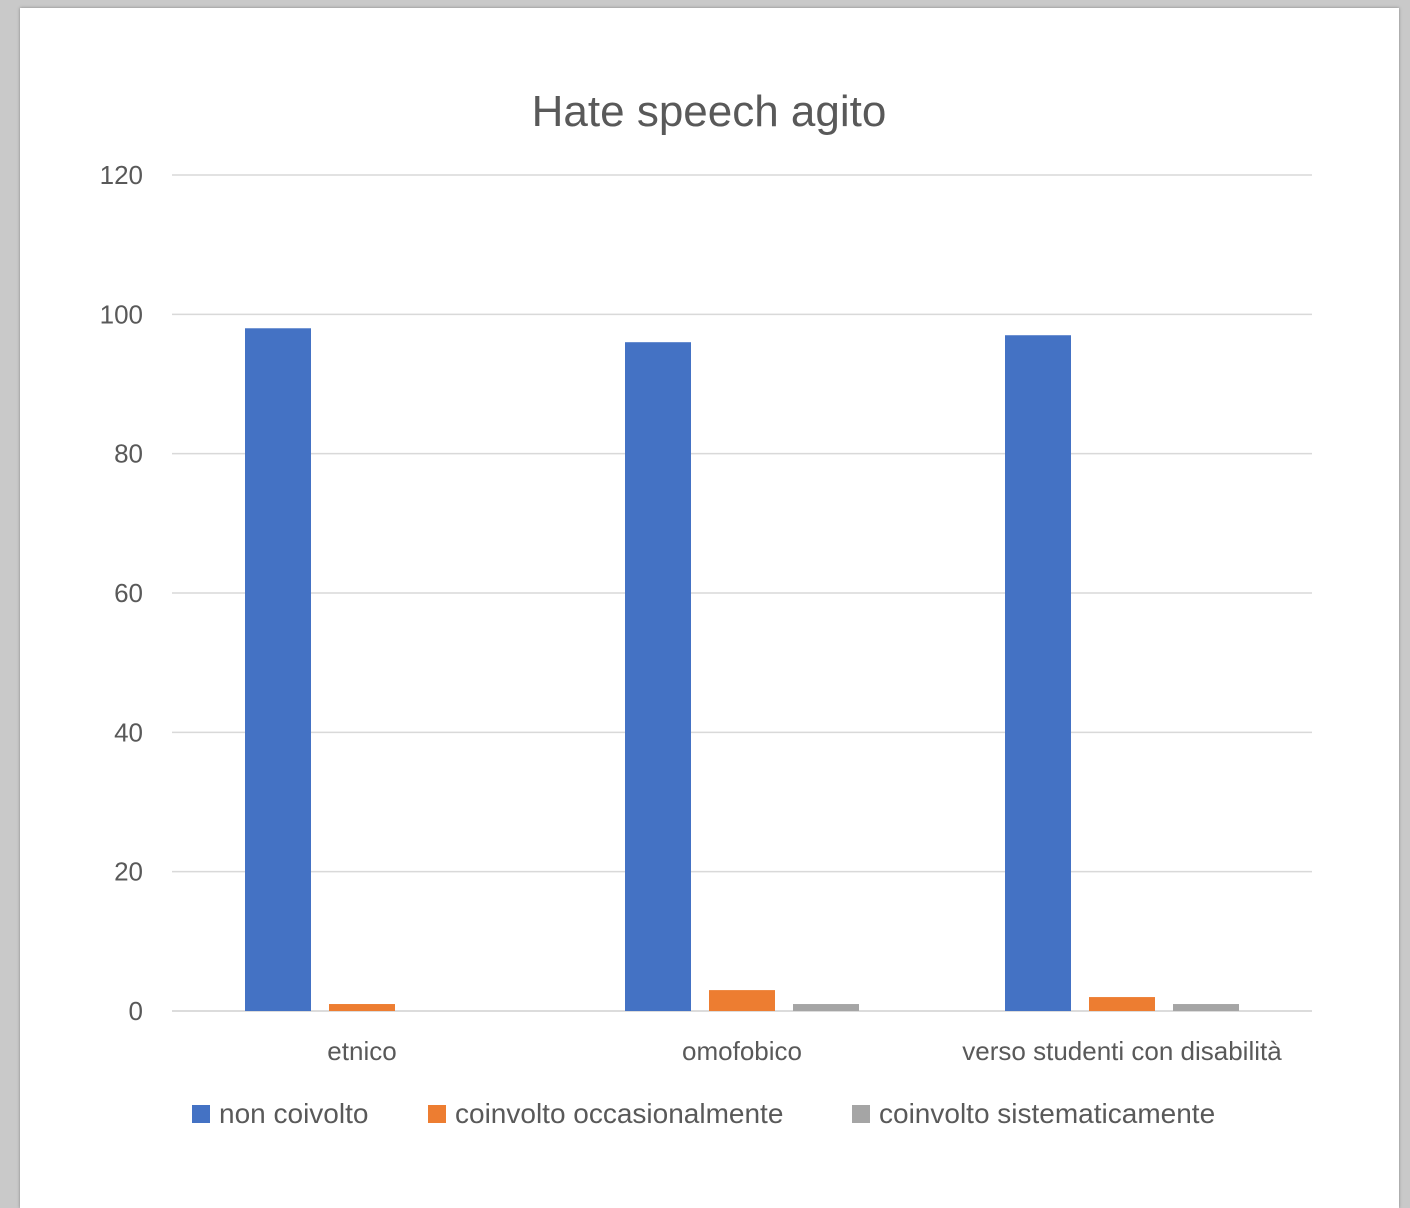 This screenshot has height=1208, width=1410. Describe the element at coordinates (1122, 1051) in the screenshot. I see `x-category-label: verso studenti con disabilità` at that location.